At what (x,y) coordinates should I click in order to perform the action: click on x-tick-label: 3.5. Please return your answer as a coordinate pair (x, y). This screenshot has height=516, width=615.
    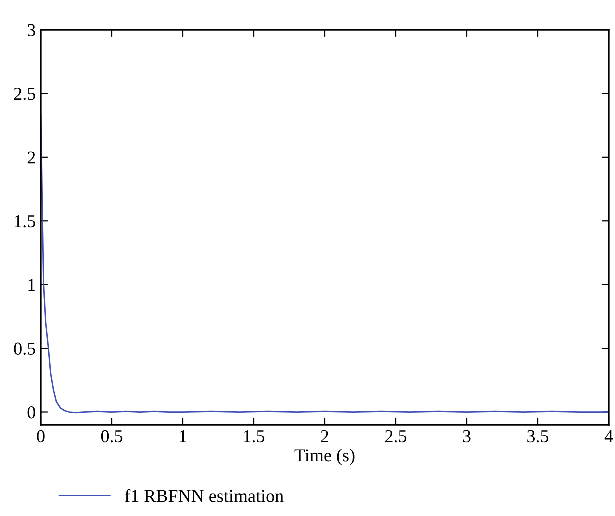
    Looking at the image, I should click on (538, 436).